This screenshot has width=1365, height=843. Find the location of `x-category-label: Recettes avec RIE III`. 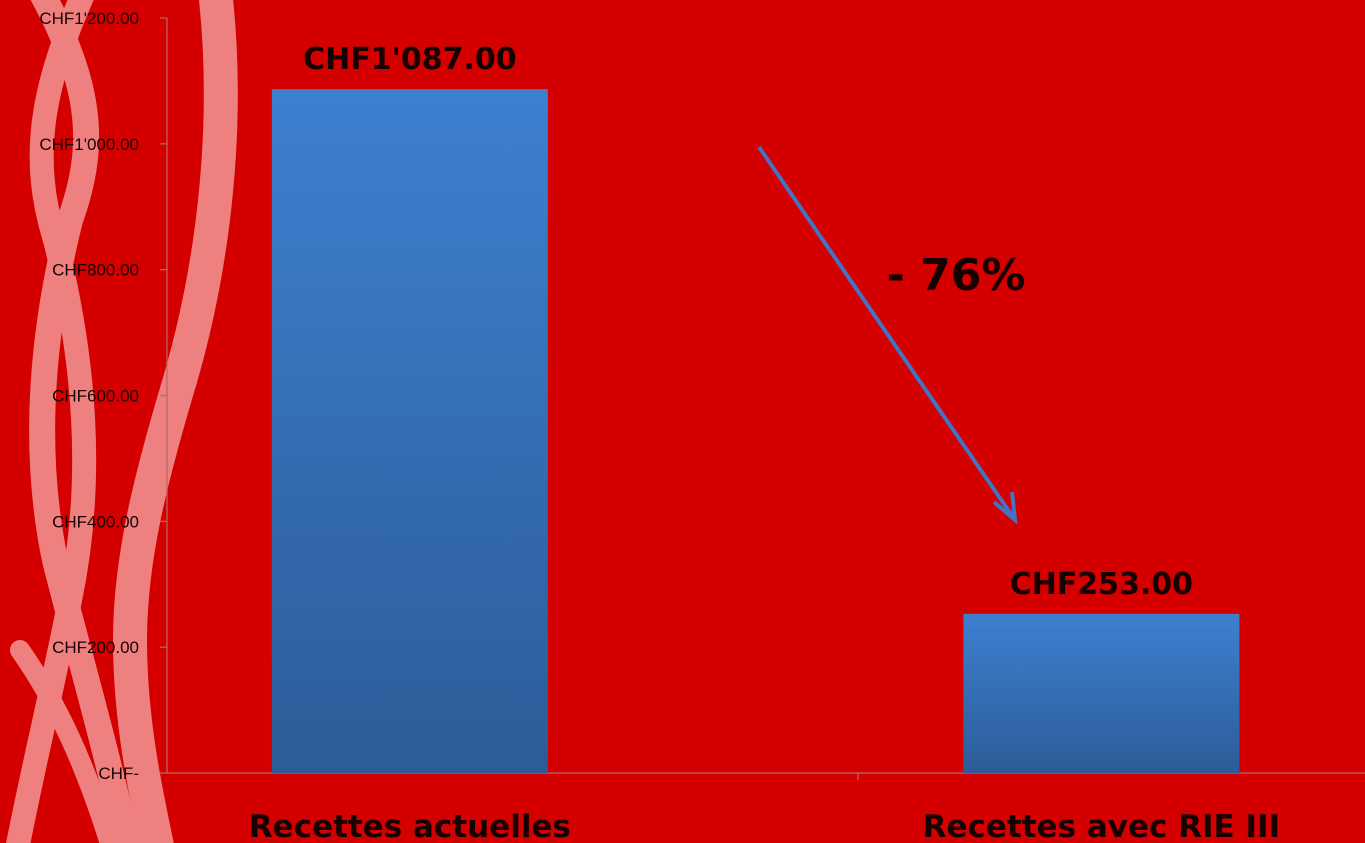

x-category-label: Recettes avec RIE III is located at coordinates (1102, 826).